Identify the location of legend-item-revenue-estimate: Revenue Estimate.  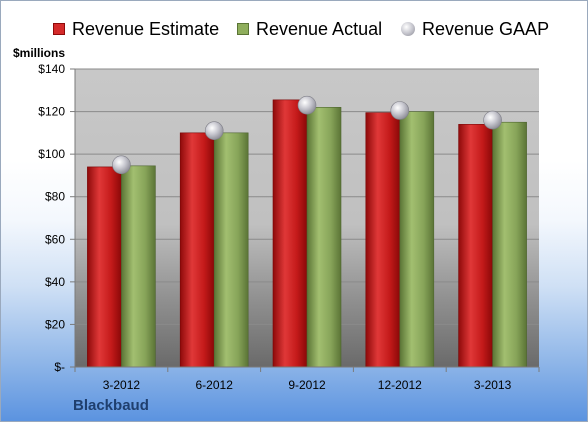
(136, 29).